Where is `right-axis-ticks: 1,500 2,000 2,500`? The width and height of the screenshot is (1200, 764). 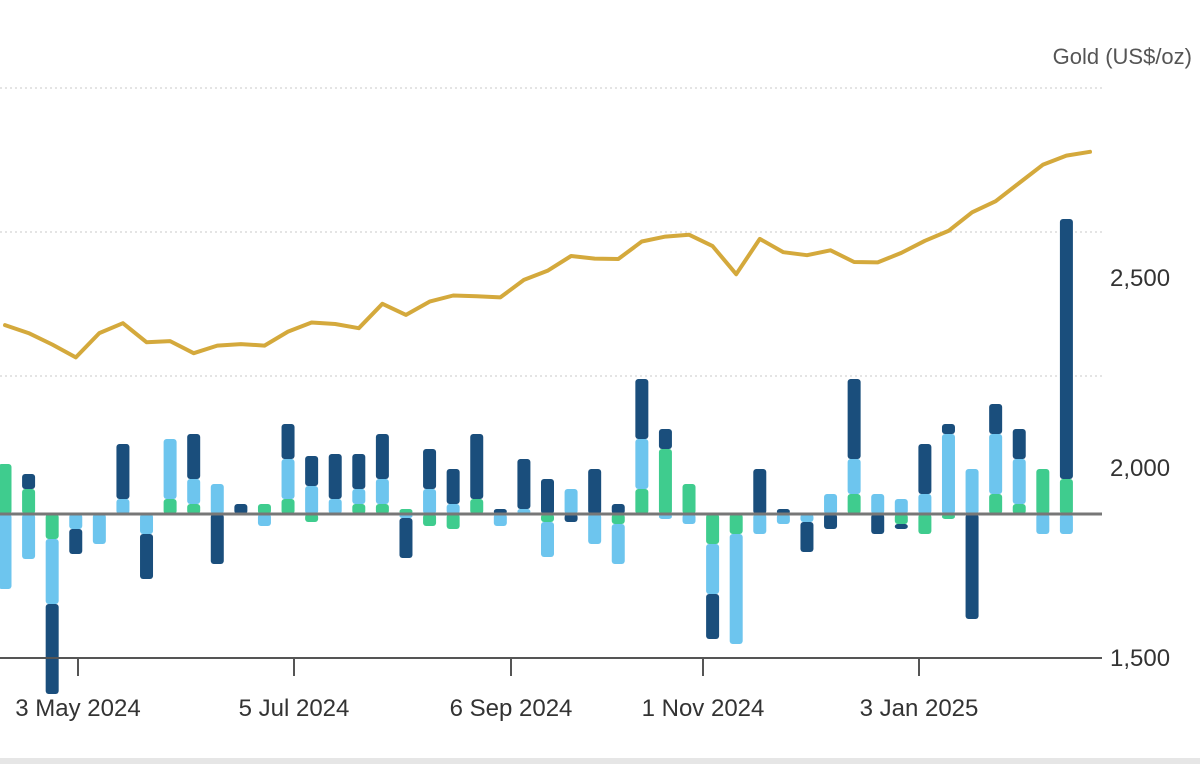 right-axis-ticks: 1,500 2,000 2,500 is located at coordinates (1140, 468).